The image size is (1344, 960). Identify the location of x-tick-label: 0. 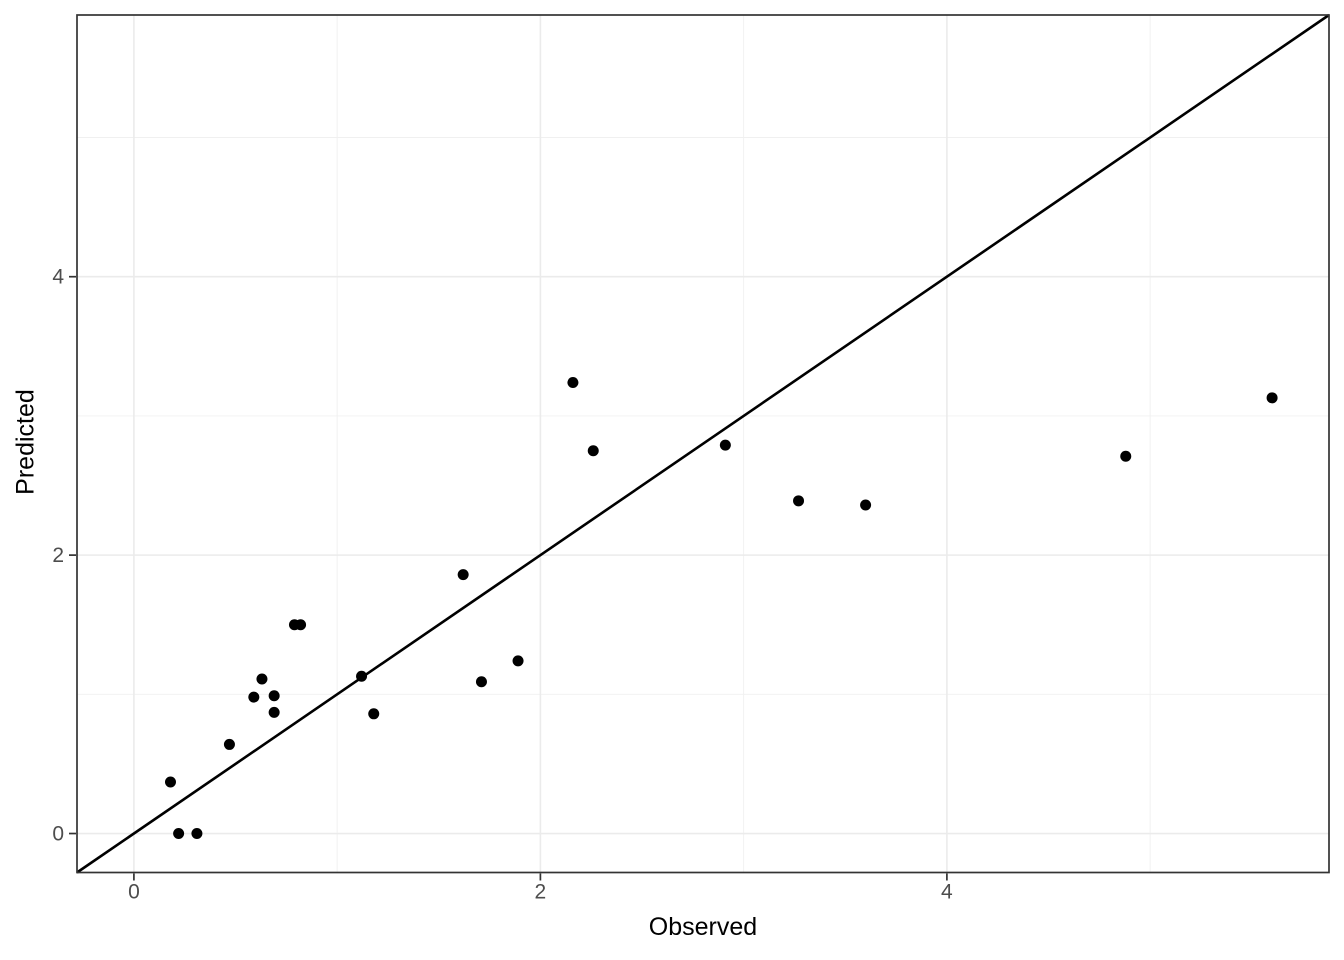
(134, 892).